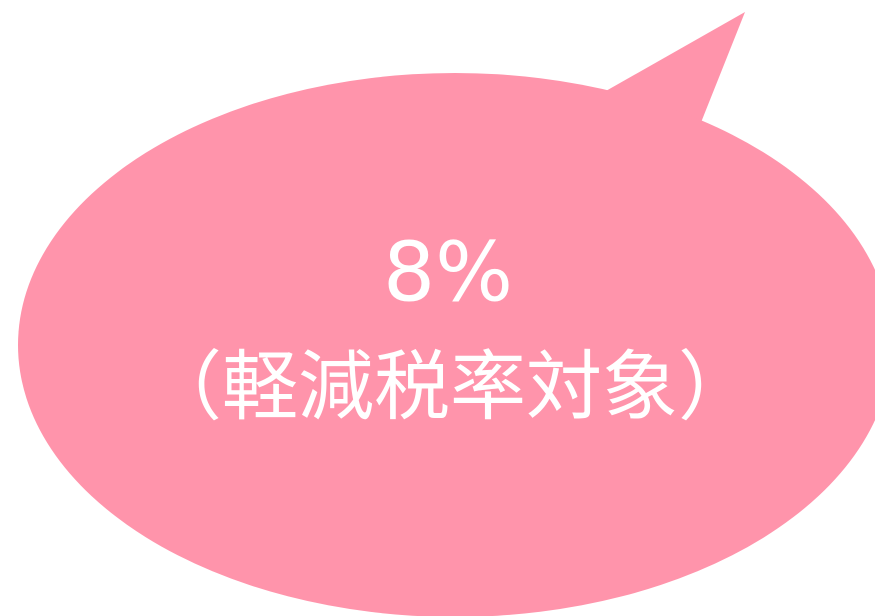  Describe the element at coordinates (448, 272) in the screenshot. I see `rate-label: 8%` at that location.